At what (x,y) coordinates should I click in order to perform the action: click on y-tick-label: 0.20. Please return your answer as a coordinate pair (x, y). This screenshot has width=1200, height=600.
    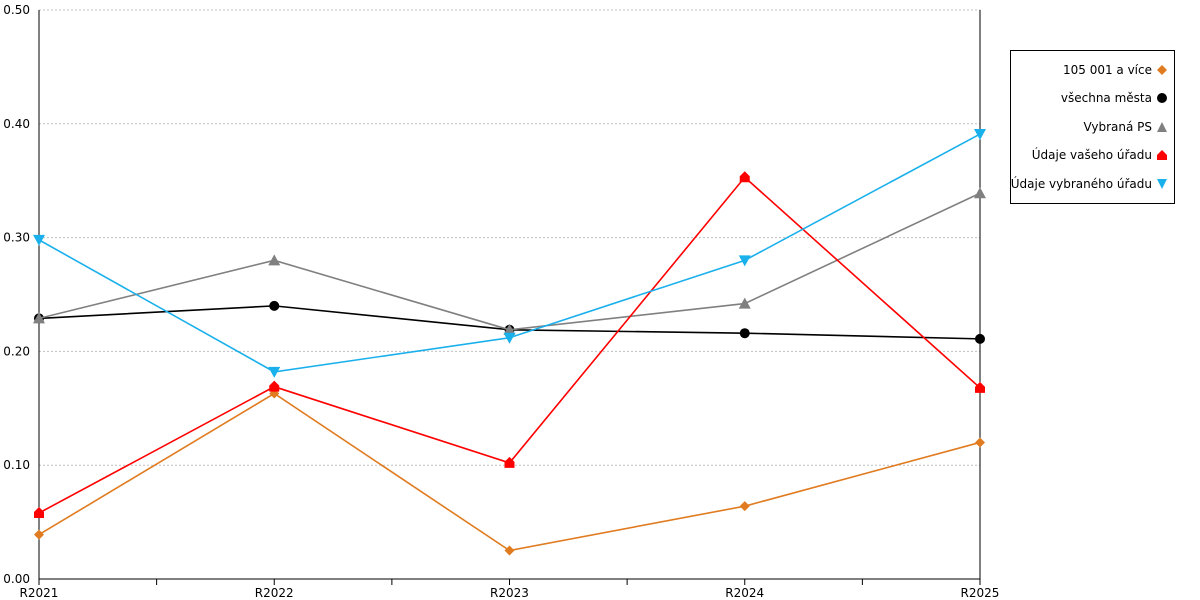
    Looking at the image, I should click on (16, 351).